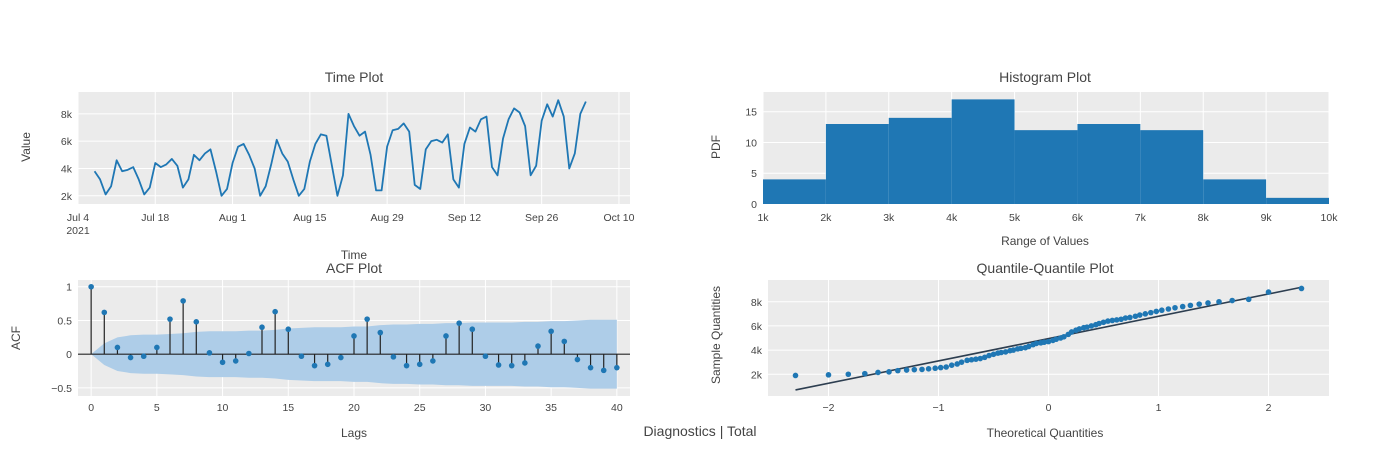 The image size is (1400, 464). What do you see at coordinates (1269, 408) in the screenshot?
I see `qq-x-tick-label: 2` at bounding box center [1269, 408].